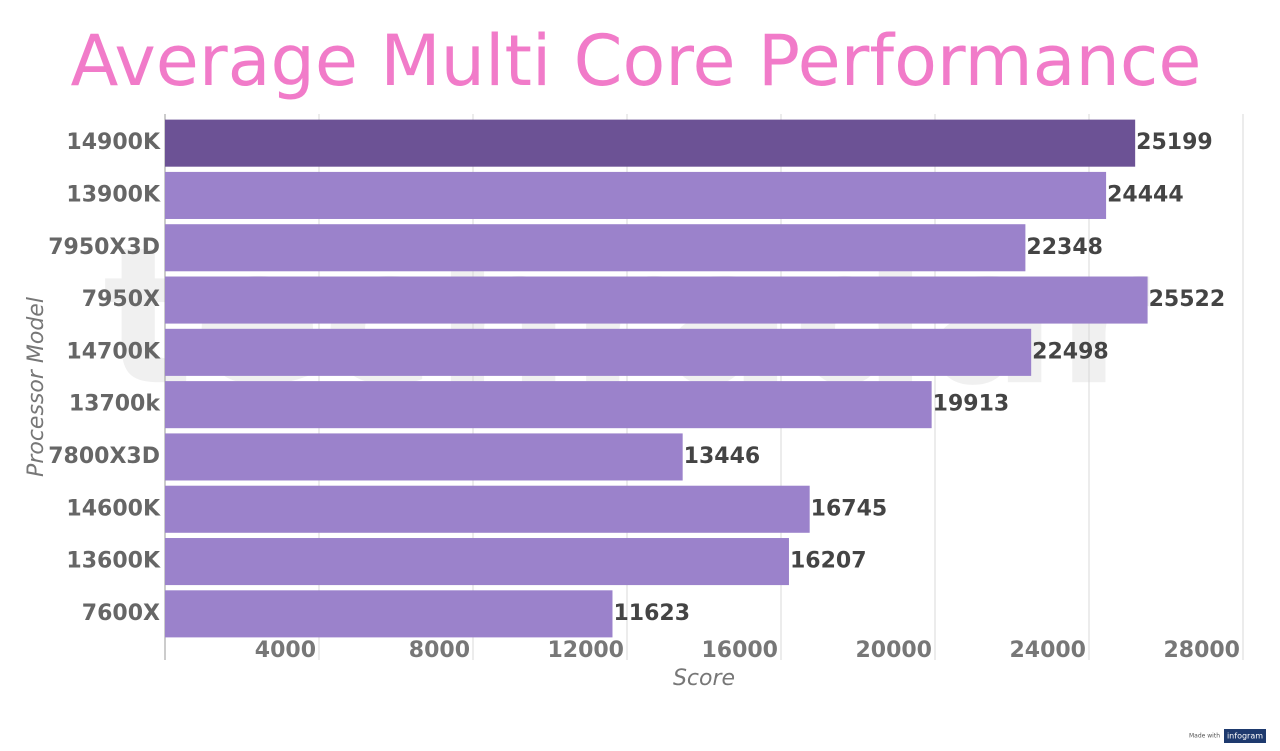 This screenshot has height=751, width=1280. What do you see at coordinates (722, 456) in the screenshot?
I see `value-label: 13446` at bounding box center [722, 456].